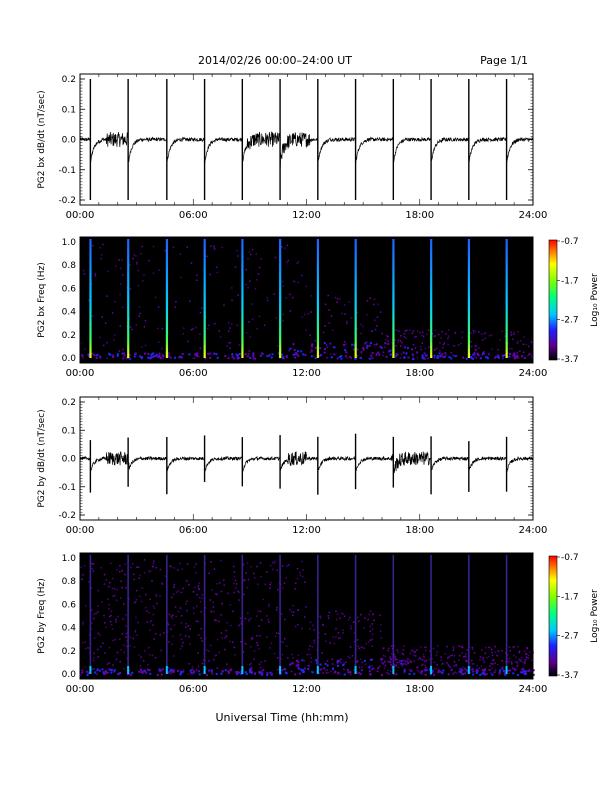  Describe the element at coordinates (533, 215) in the screenshot. I see `x-tick-label: 24:00` at that location.